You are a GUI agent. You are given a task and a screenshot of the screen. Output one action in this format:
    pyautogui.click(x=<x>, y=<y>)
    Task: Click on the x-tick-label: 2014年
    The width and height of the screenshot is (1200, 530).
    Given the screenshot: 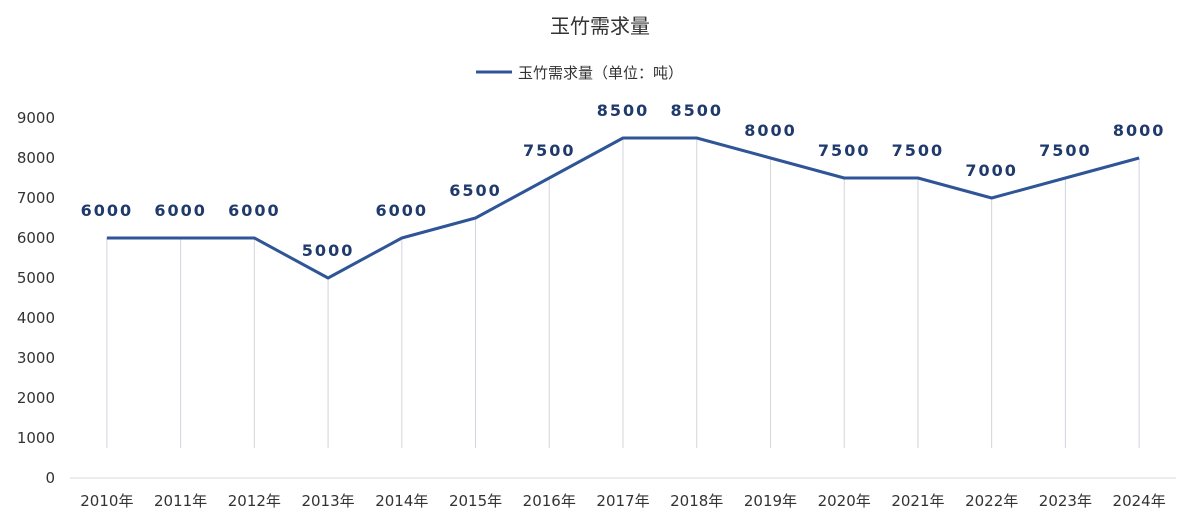 What is the action you would take?
    pyautogui.click(x=401, y=501)
    